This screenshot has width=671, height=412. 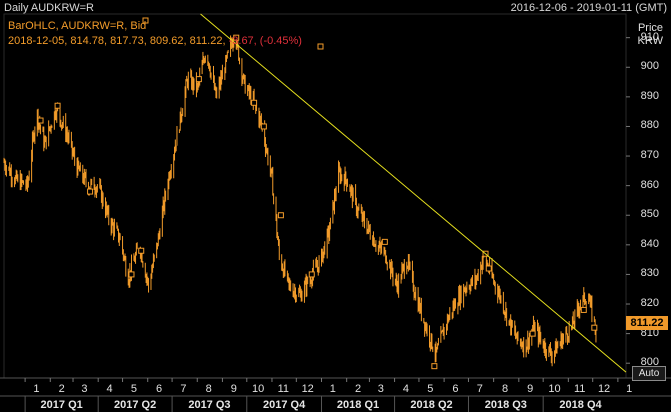 I want to click on quarter-label: 2018 Q4, so click(x=580, y=405).